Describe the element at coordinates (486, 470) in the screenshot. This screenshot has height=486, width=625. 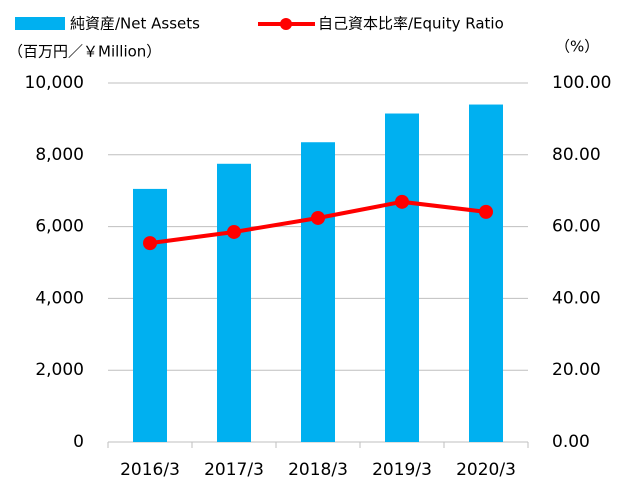
I see `x-tick-label: 2020/3` at that location.